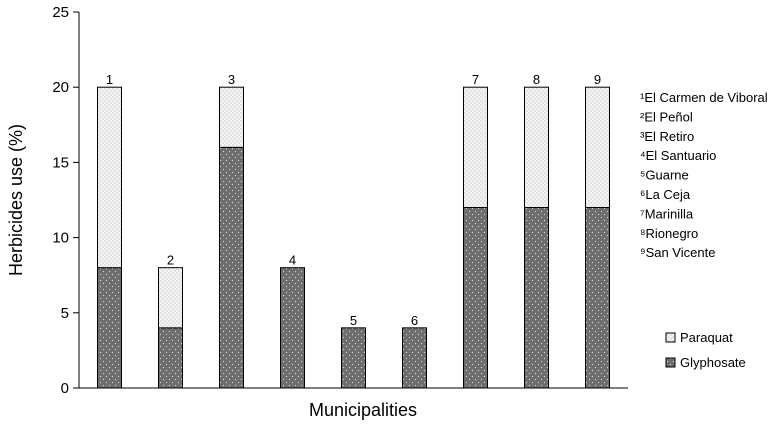  I want to click on y-tick-label: 20, so click(60, 87).